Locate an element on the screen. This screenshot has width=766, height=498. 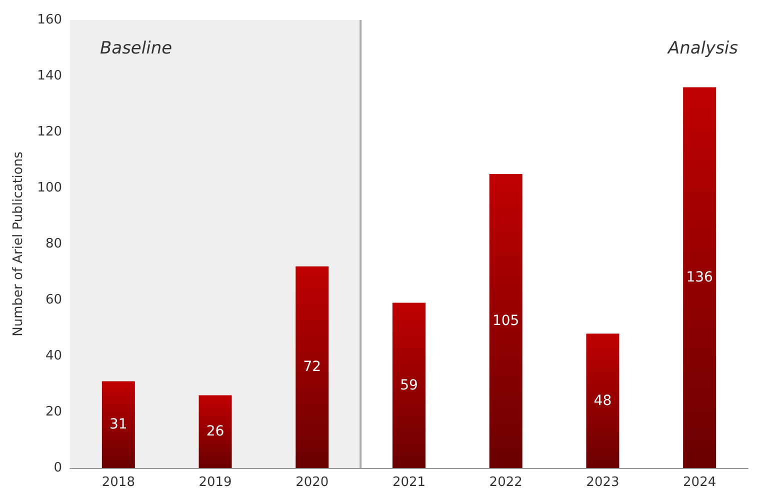
y-tick-label: 140 is located at coordinates (49, 76).